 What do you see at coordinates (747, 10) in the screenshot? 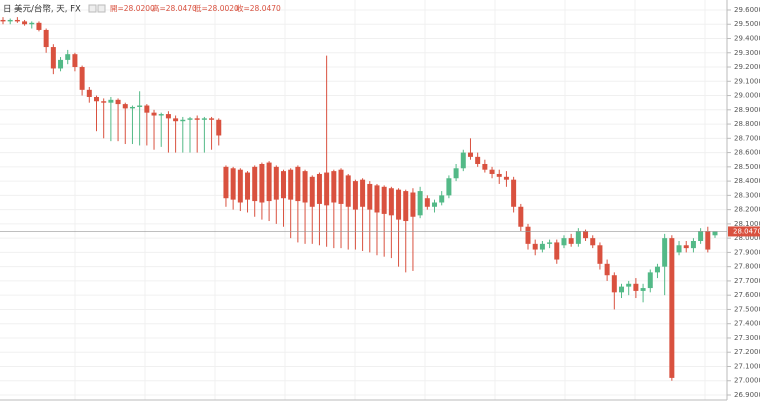
I see `y-tick-label: 29.6000` at bounding box center [747, 10].